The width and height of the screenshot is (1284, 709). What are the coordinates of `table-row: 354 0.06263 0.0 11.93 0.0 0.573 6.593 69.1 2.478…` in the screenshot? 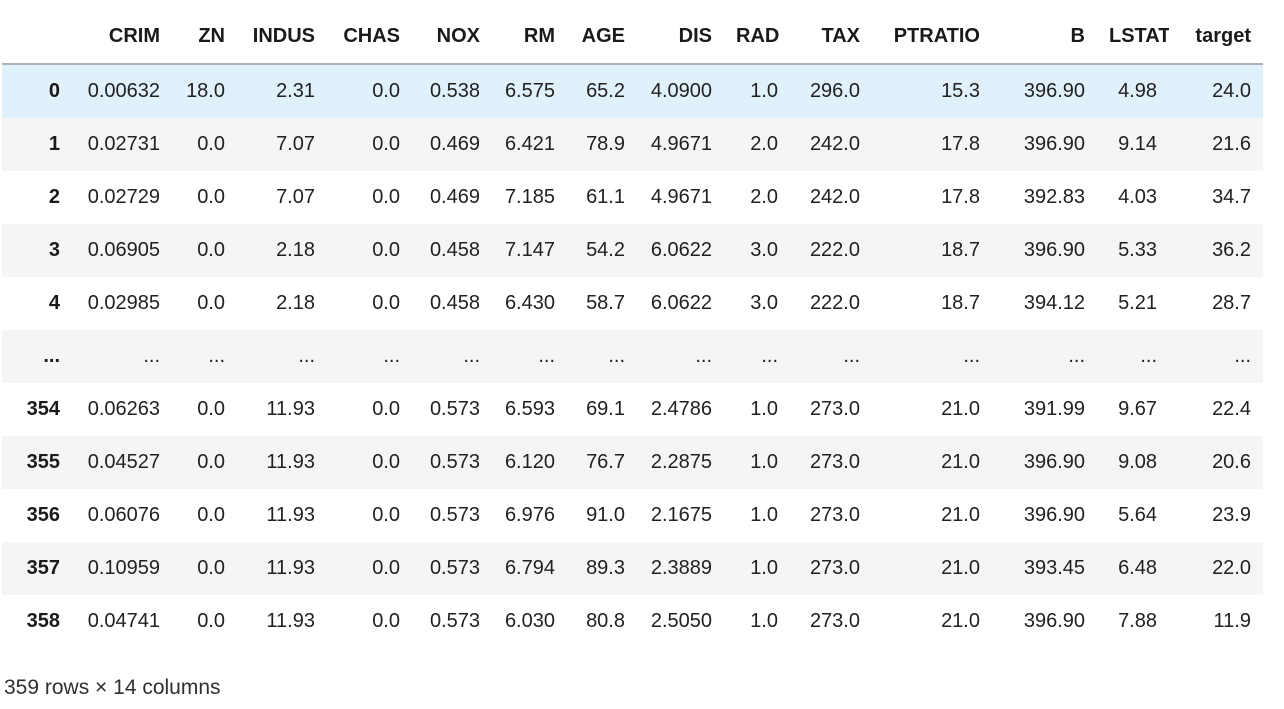 It's located at (632, 409).